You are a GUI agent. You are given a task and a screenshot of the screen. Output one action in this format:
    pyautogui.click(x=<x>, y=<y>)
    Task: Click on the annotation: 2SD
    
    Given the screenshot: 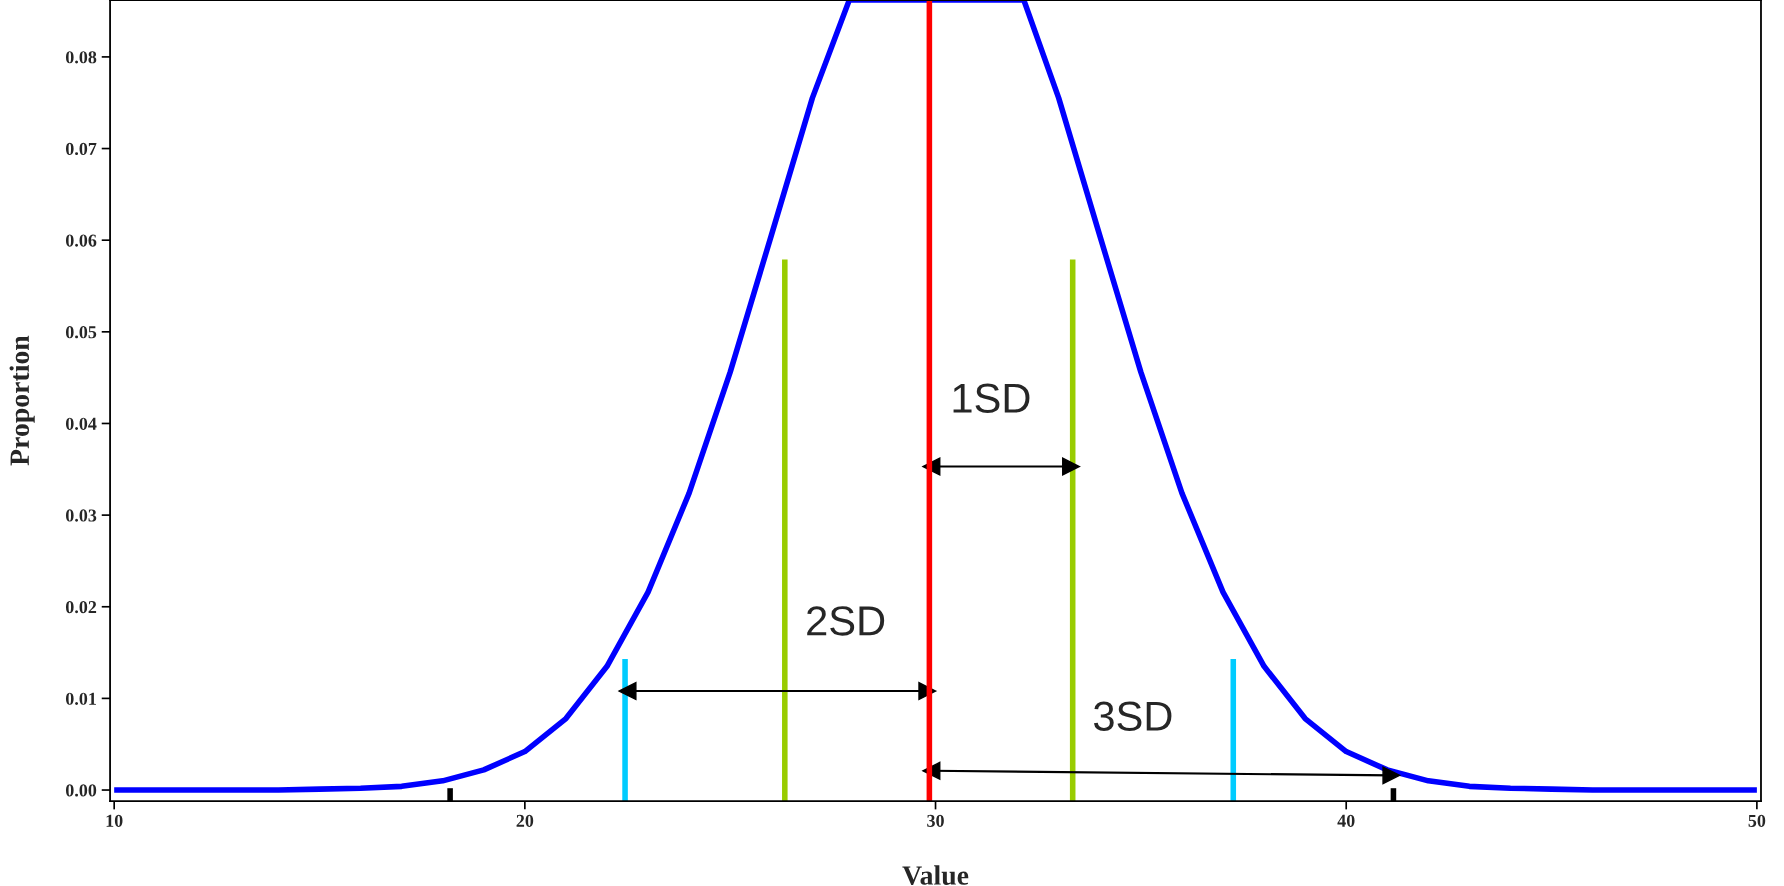 What is the action you would take?
    pyautogui.click(x=846, y=621)
    